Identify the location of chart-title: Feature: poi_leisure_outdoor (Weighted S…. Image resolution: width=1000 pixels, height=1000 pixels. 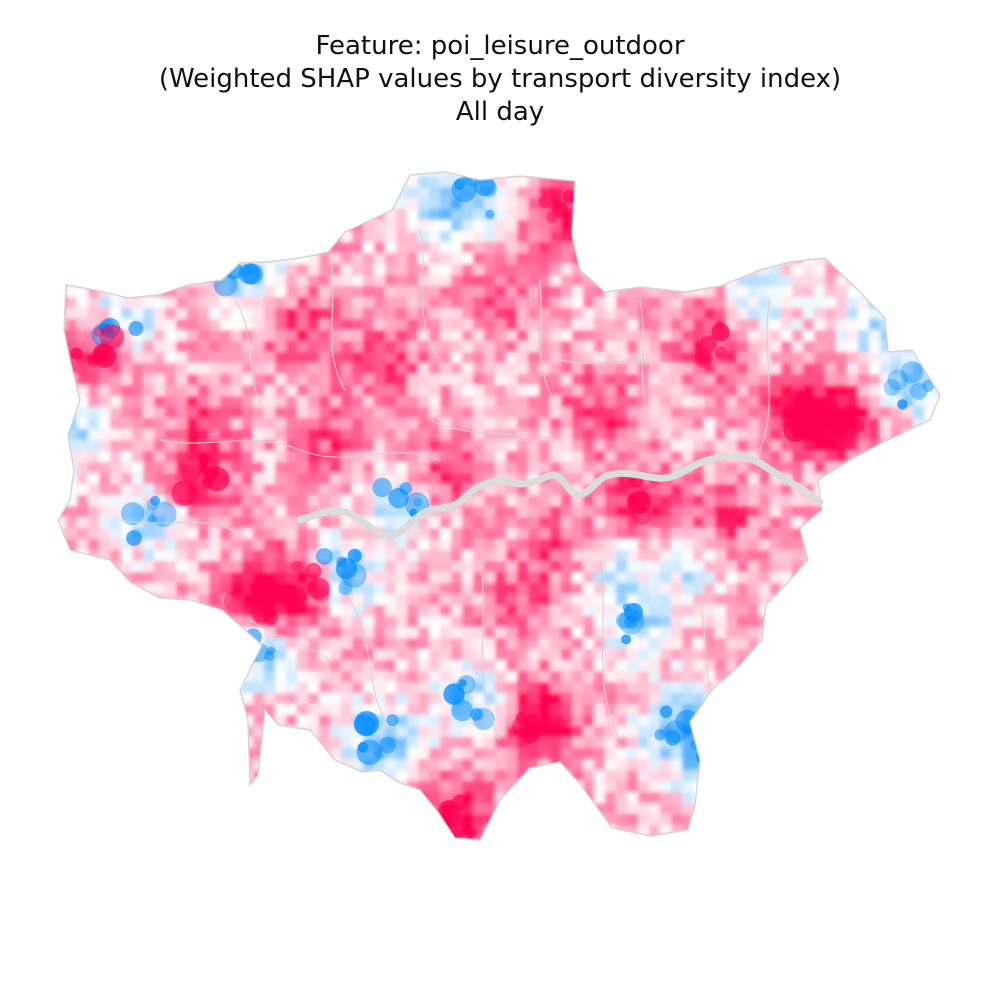
(500, 79).